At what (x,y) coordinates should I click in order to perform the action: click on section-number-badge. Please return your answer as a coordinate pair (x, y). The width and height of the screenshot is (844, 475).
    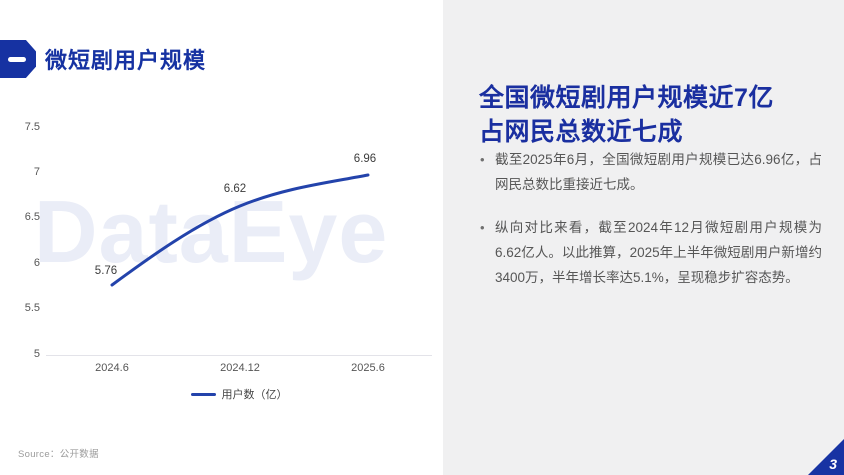
    Looking at the image, I should click on (18, 59).